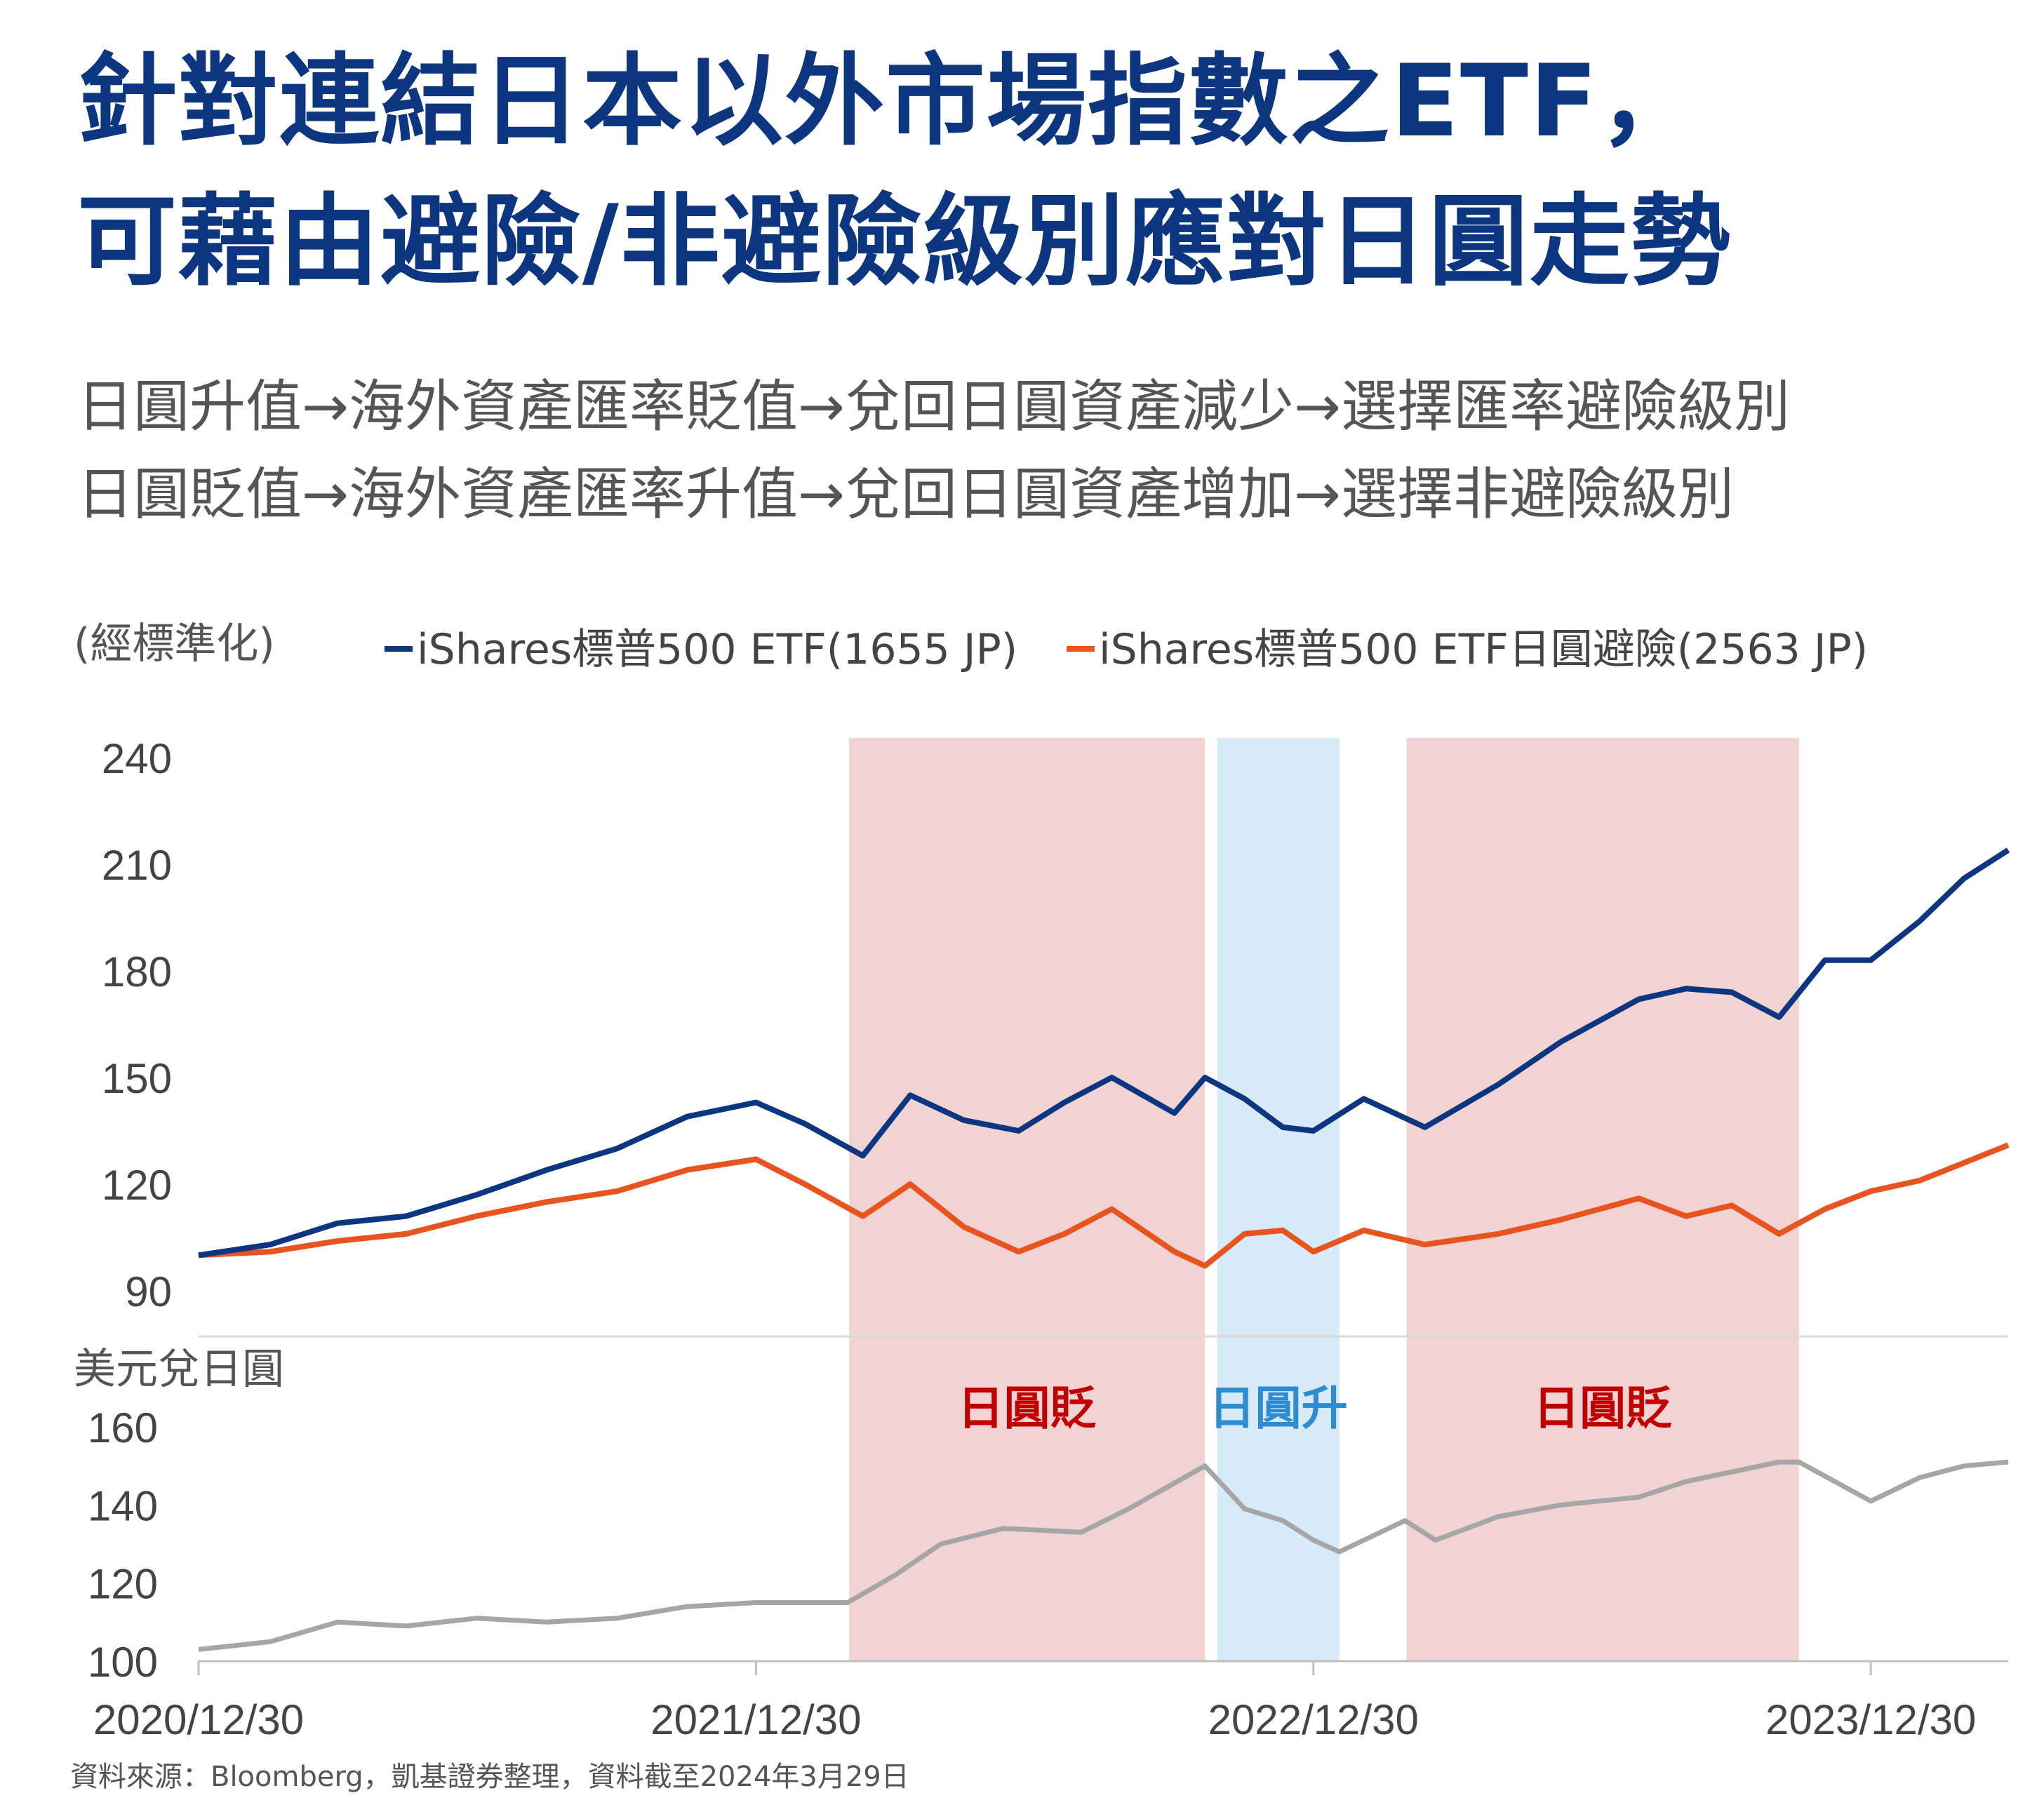  Describe the element at coordinates (174, 644) in the screenshot. I see `top-y-axis-label: (經標準化)` at that location.